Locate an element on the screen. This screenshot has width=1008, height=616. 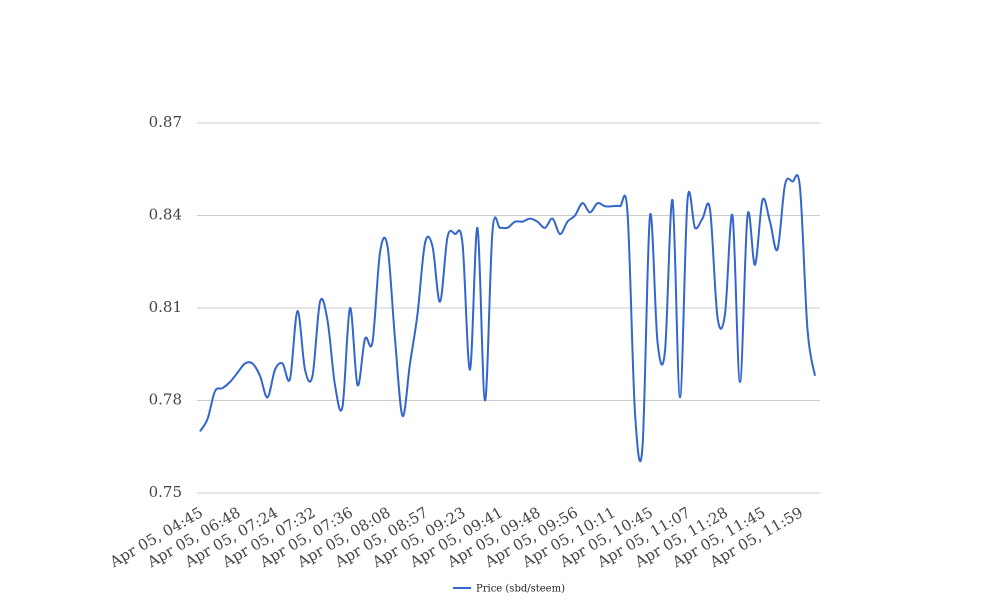
y-tick-label: 0.75 is located at coordinates (165, 492).